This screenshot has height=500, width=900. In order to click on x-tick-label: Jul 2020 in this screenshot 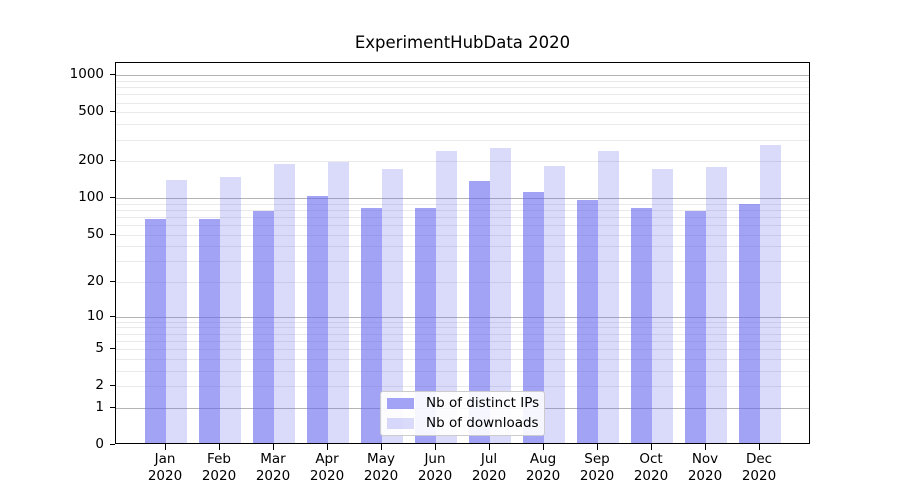, I will do `click(489, 467)`.